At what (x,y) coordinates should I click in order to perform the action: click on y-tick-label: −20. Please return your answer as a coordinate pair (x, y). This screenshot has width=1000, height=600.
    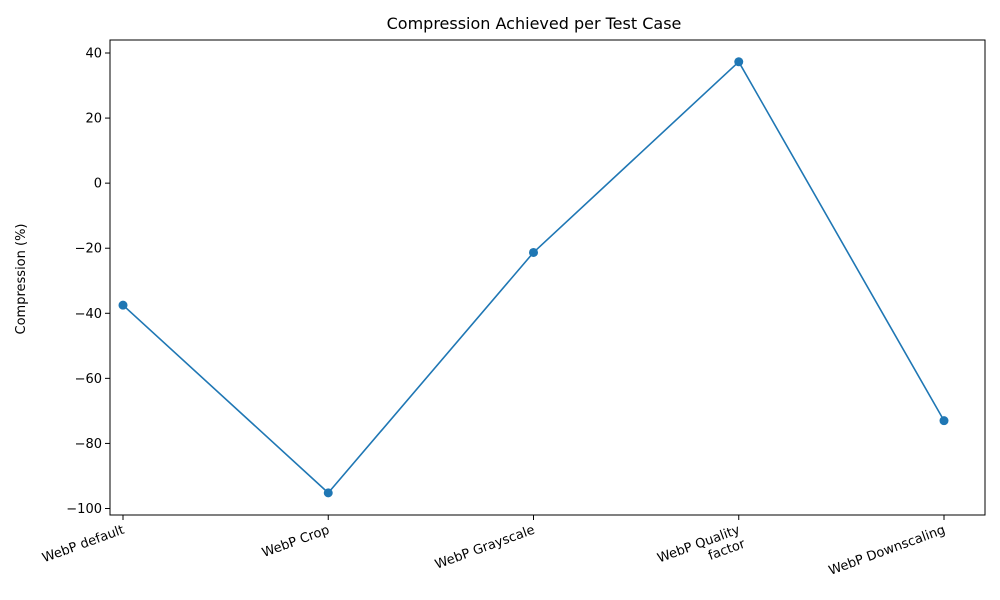
    Looking at the image, I should click on (88, 249).